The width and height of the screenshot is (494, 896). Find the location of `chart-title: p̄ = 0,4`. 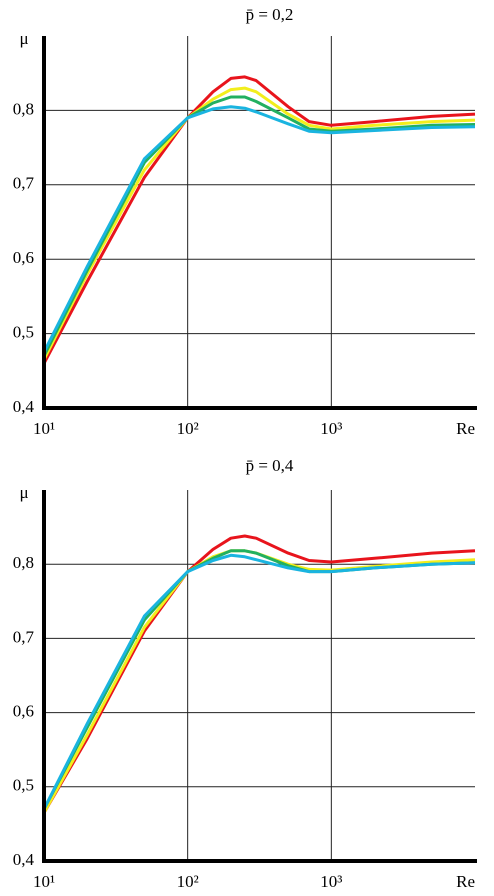

chart-title: p̄ = 0,4 is located at coordinates (270, 465).